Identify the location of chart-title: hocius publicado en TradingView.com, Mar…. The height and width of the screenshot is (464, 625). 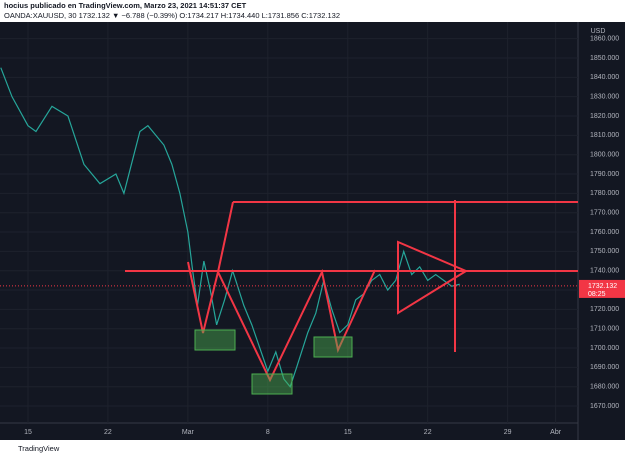
(125, 5).